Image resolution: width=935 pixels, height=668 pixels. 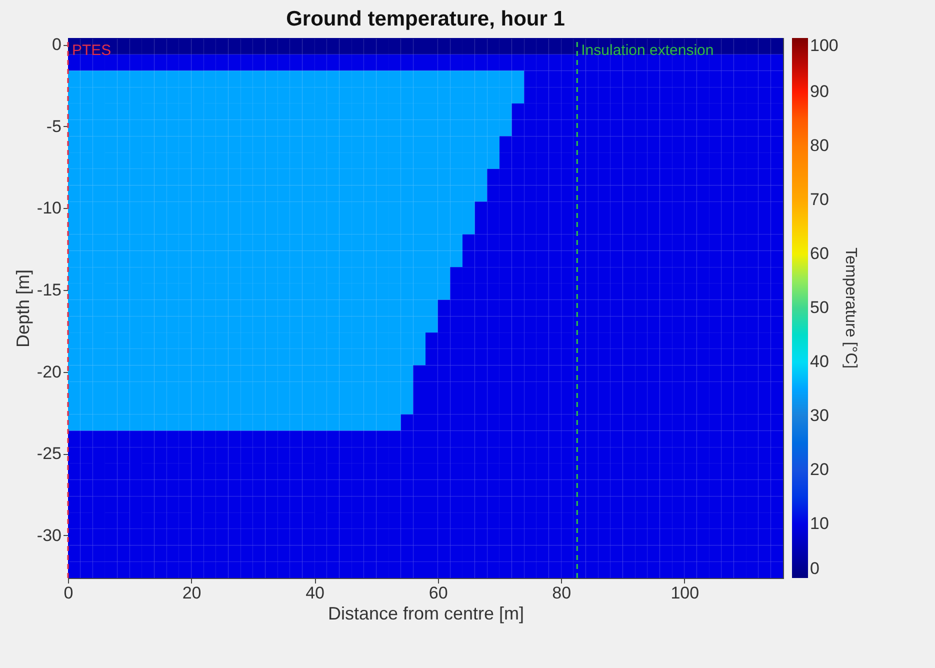 What do you see at coordinates (426, 614) in the screenshot?
I see `x-axis-title: Distance from centre [m]` at bounding box center [426, 614].